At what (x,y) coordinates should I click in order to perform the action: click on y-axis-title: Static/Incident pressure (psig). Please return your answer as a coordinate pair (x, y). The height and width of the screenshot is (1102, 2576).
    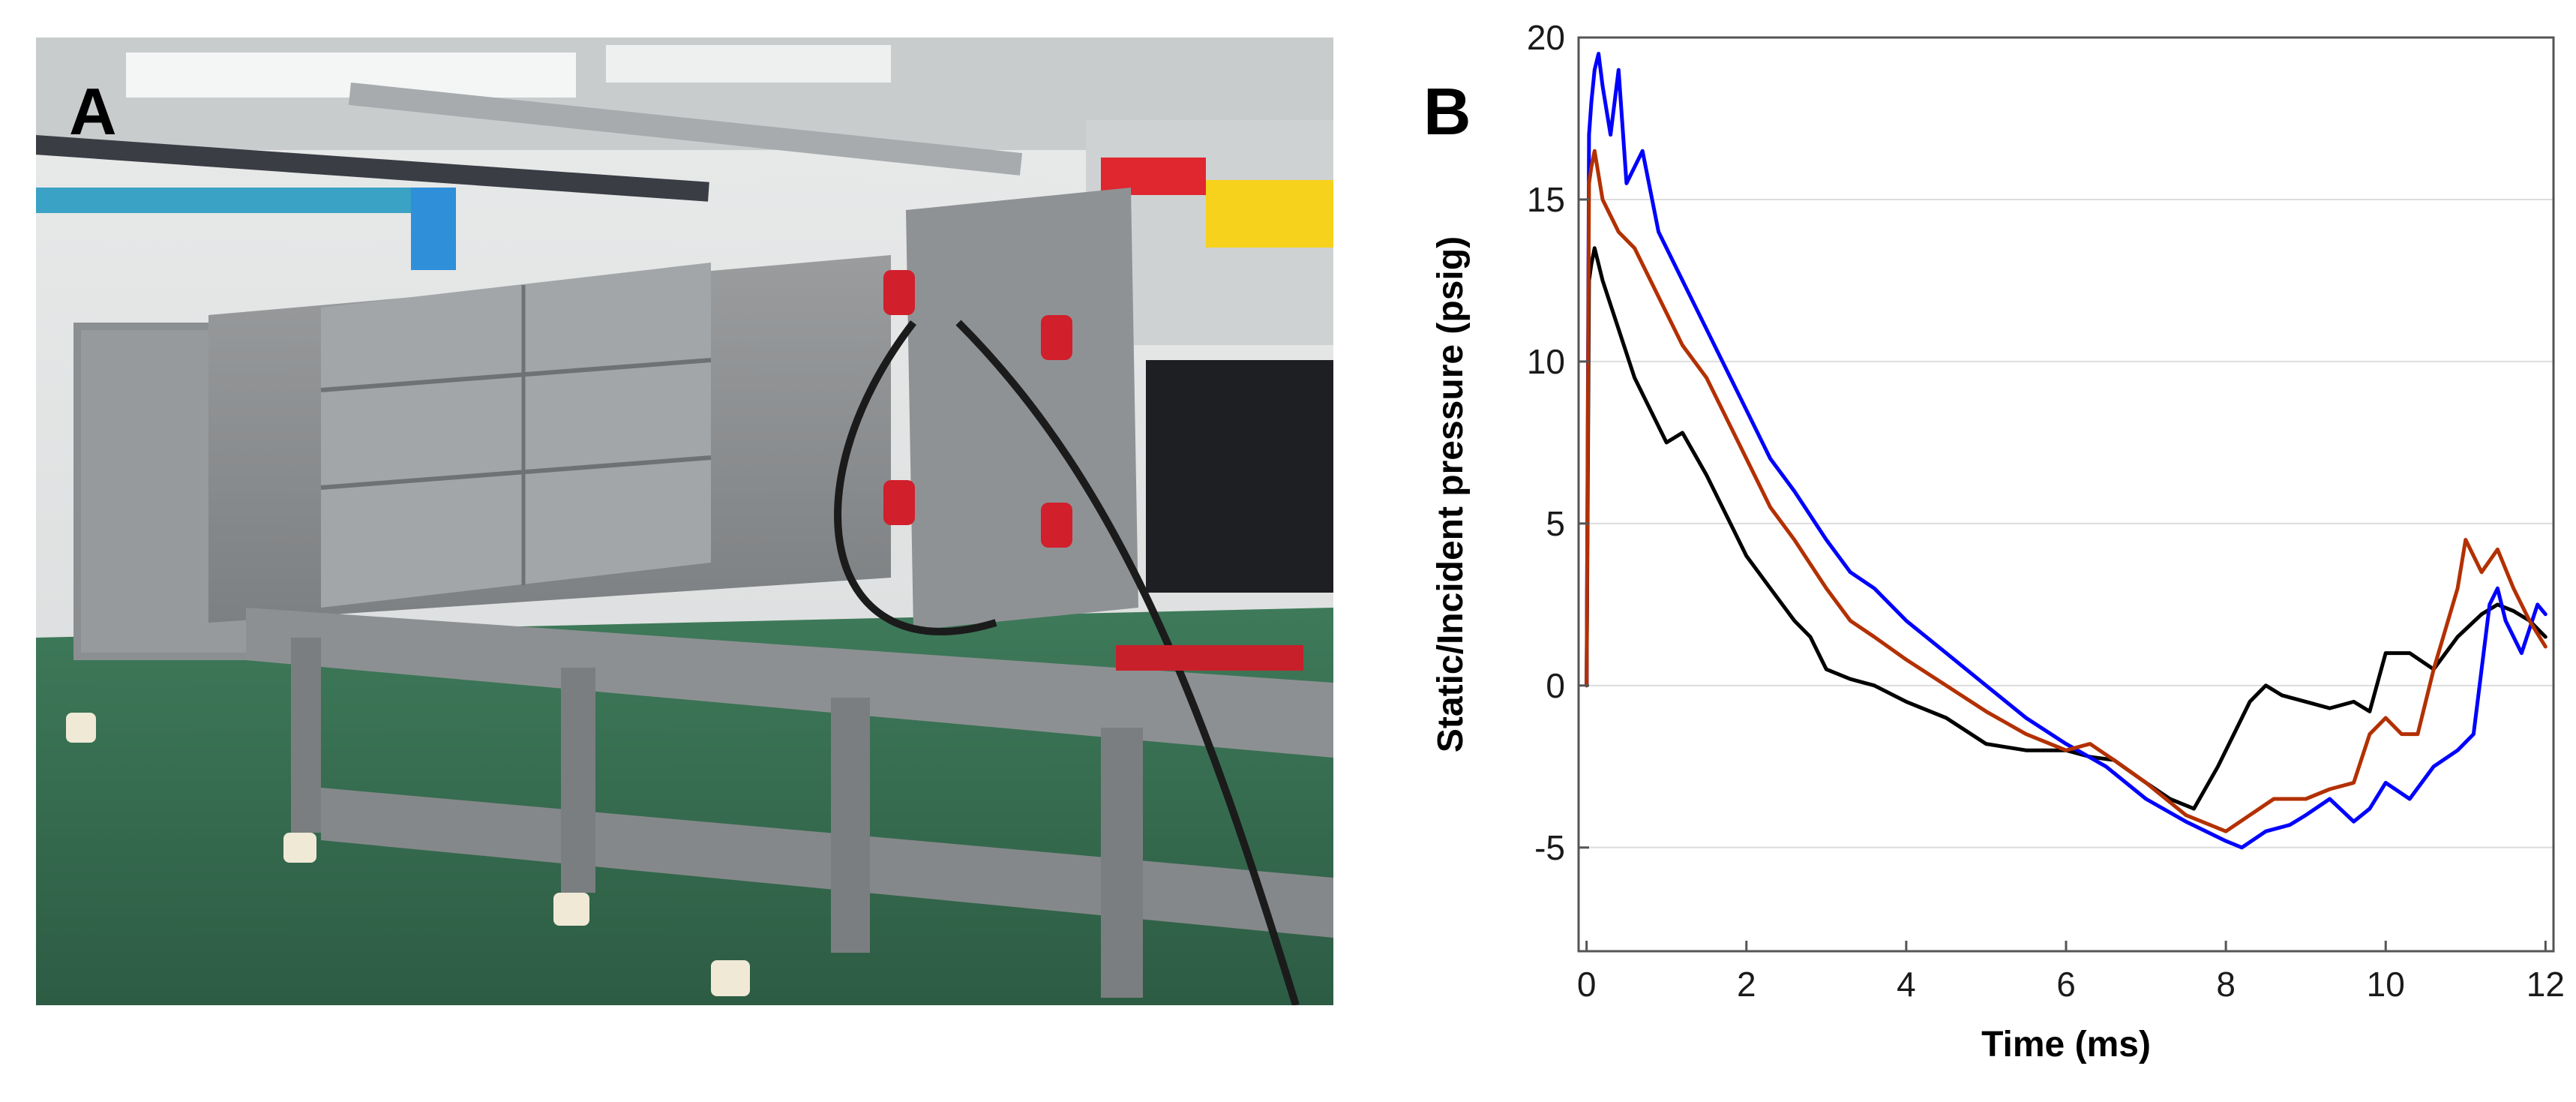
    Looking at the image, I should click on (1451, 494).